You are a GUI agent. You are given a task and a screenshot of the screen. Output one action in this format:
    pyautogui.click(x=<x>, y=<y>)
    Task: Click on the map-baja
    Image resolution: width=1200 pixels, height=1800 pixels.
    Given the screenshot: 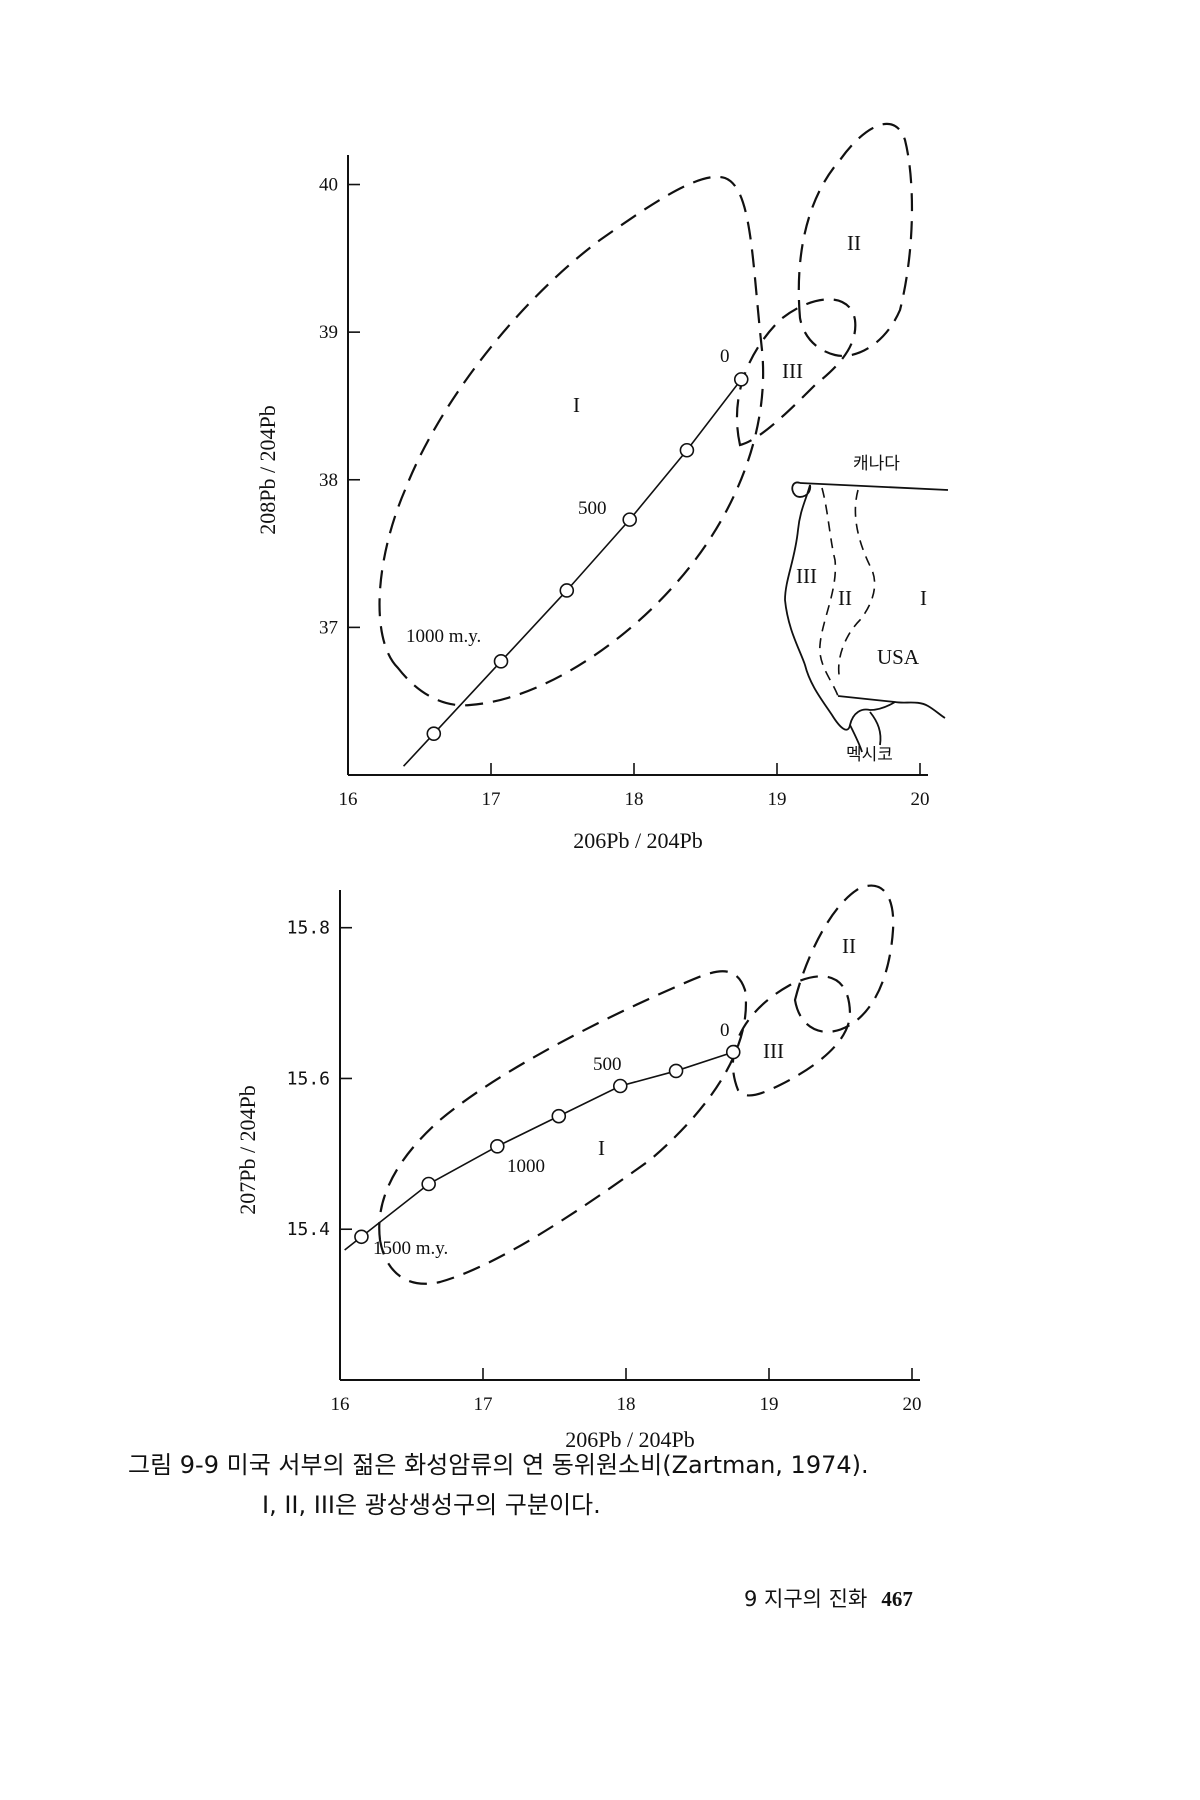 What is the action you would take?
    pyautogui.click(x=865, y=732)
    